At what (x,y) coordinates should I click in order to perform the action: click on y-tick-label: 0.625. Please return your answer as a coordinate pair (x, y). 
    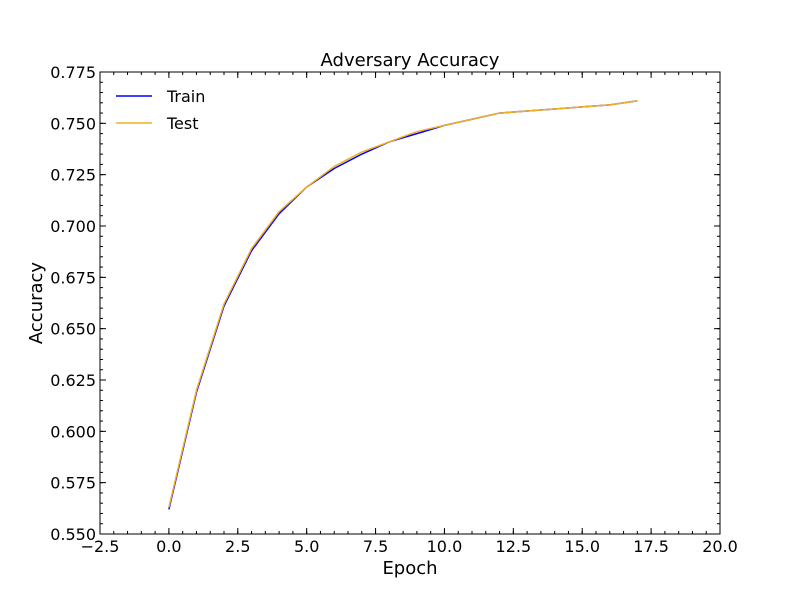
    Looking at the image, I should click on (73, 380).